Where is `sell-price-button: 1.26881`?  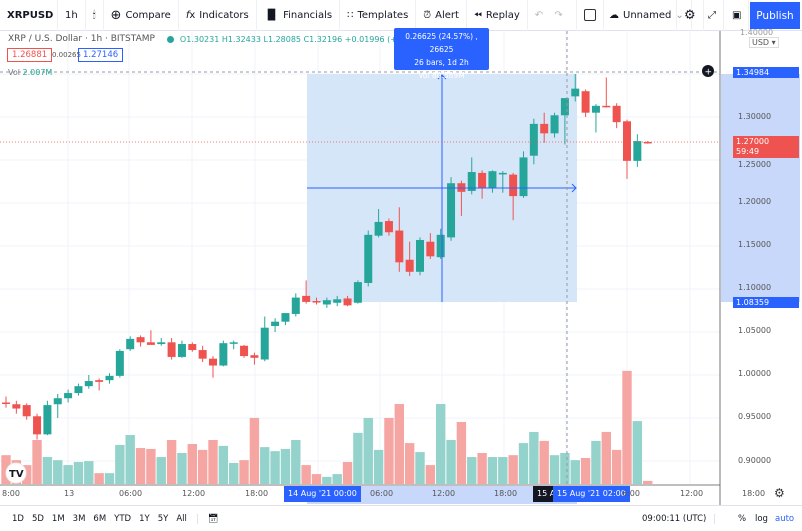 sell-price-button: 1.26881 is located at coordinates (30, 55).